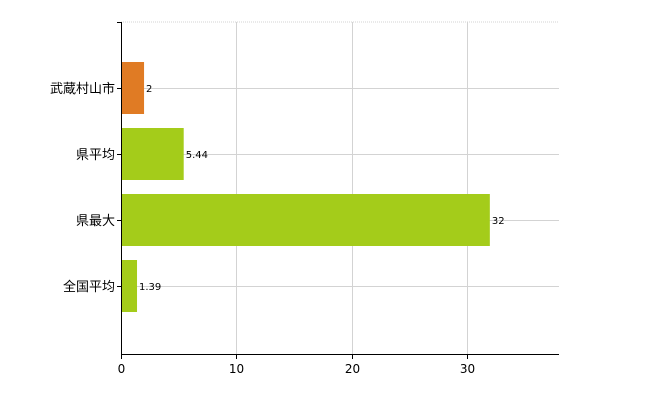  I want to click on data-label: 2, so click(149, 89).